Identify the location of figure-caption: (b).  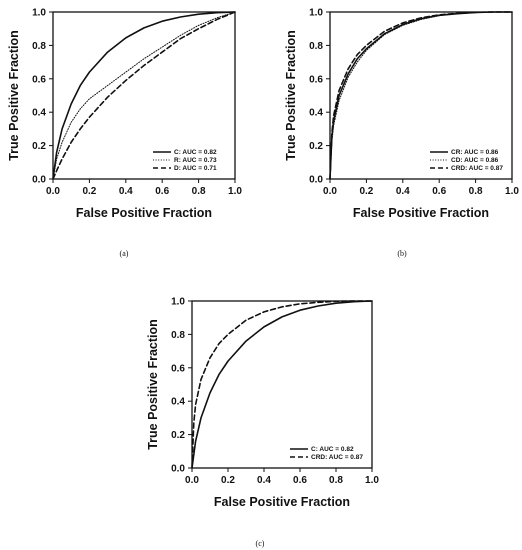
(402, 253).